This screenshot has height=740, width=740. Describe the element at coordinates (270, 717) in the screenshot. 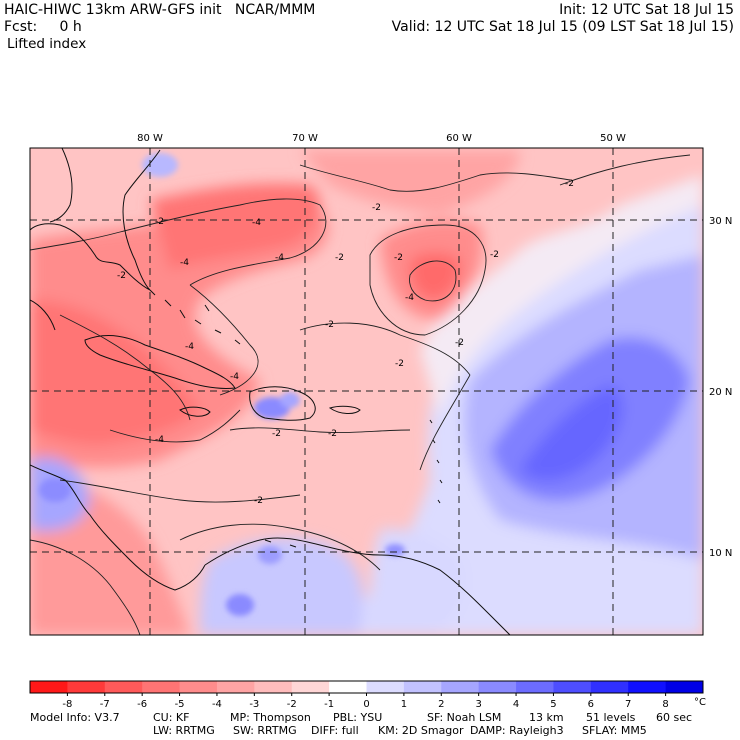

I see `model-info-mp: MP: Thompson` at that location.